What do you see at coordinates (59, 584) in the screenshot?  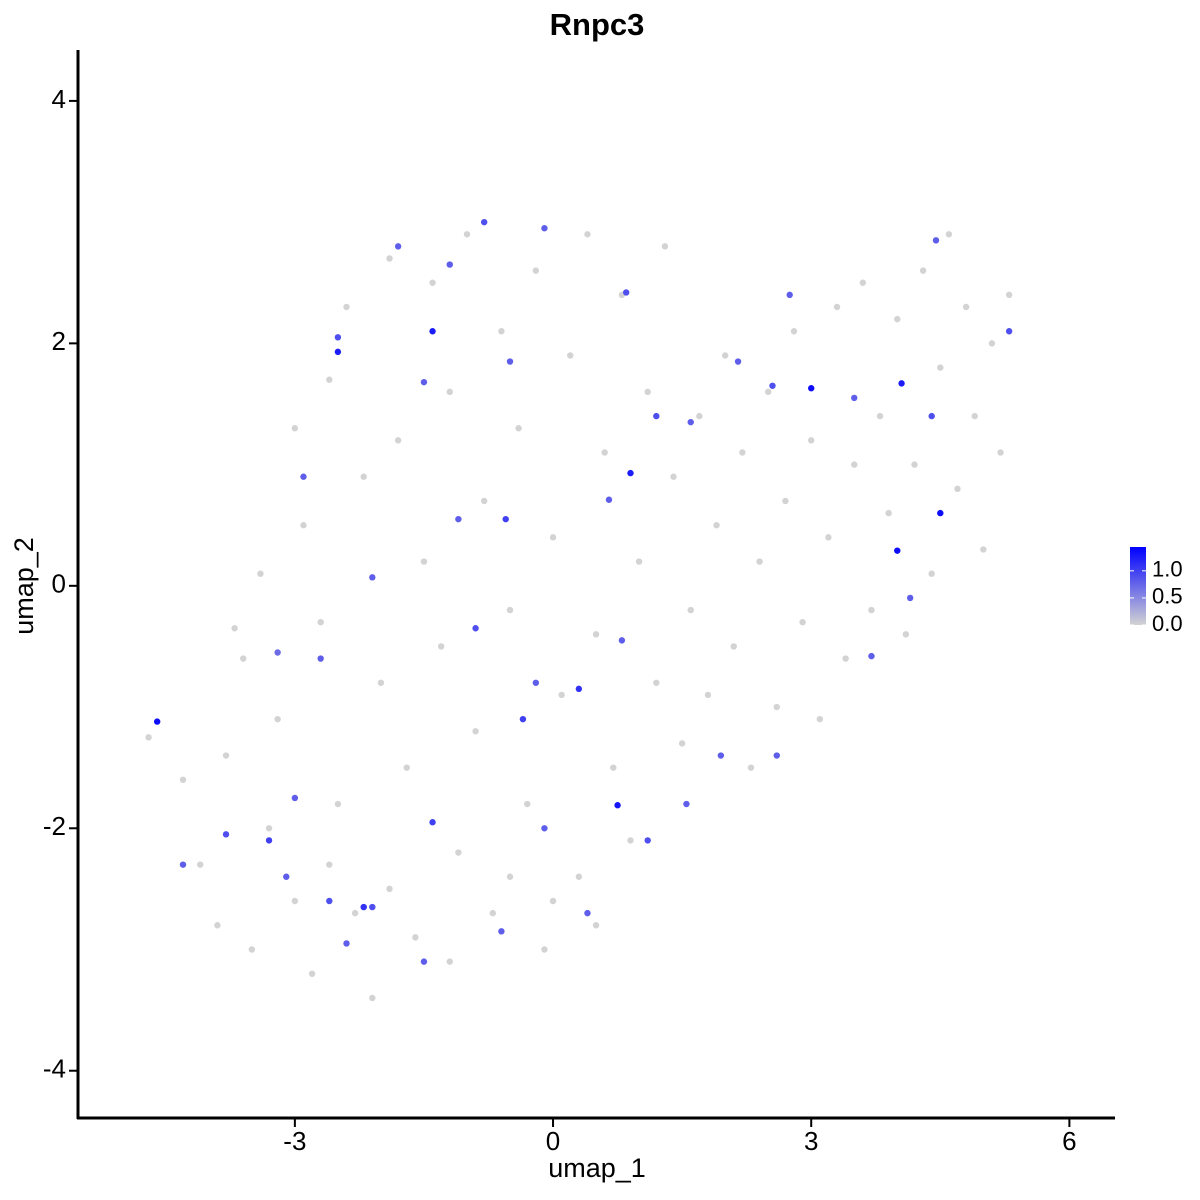 I see `y-tick-label: 0` at bounding box center [59, 584].